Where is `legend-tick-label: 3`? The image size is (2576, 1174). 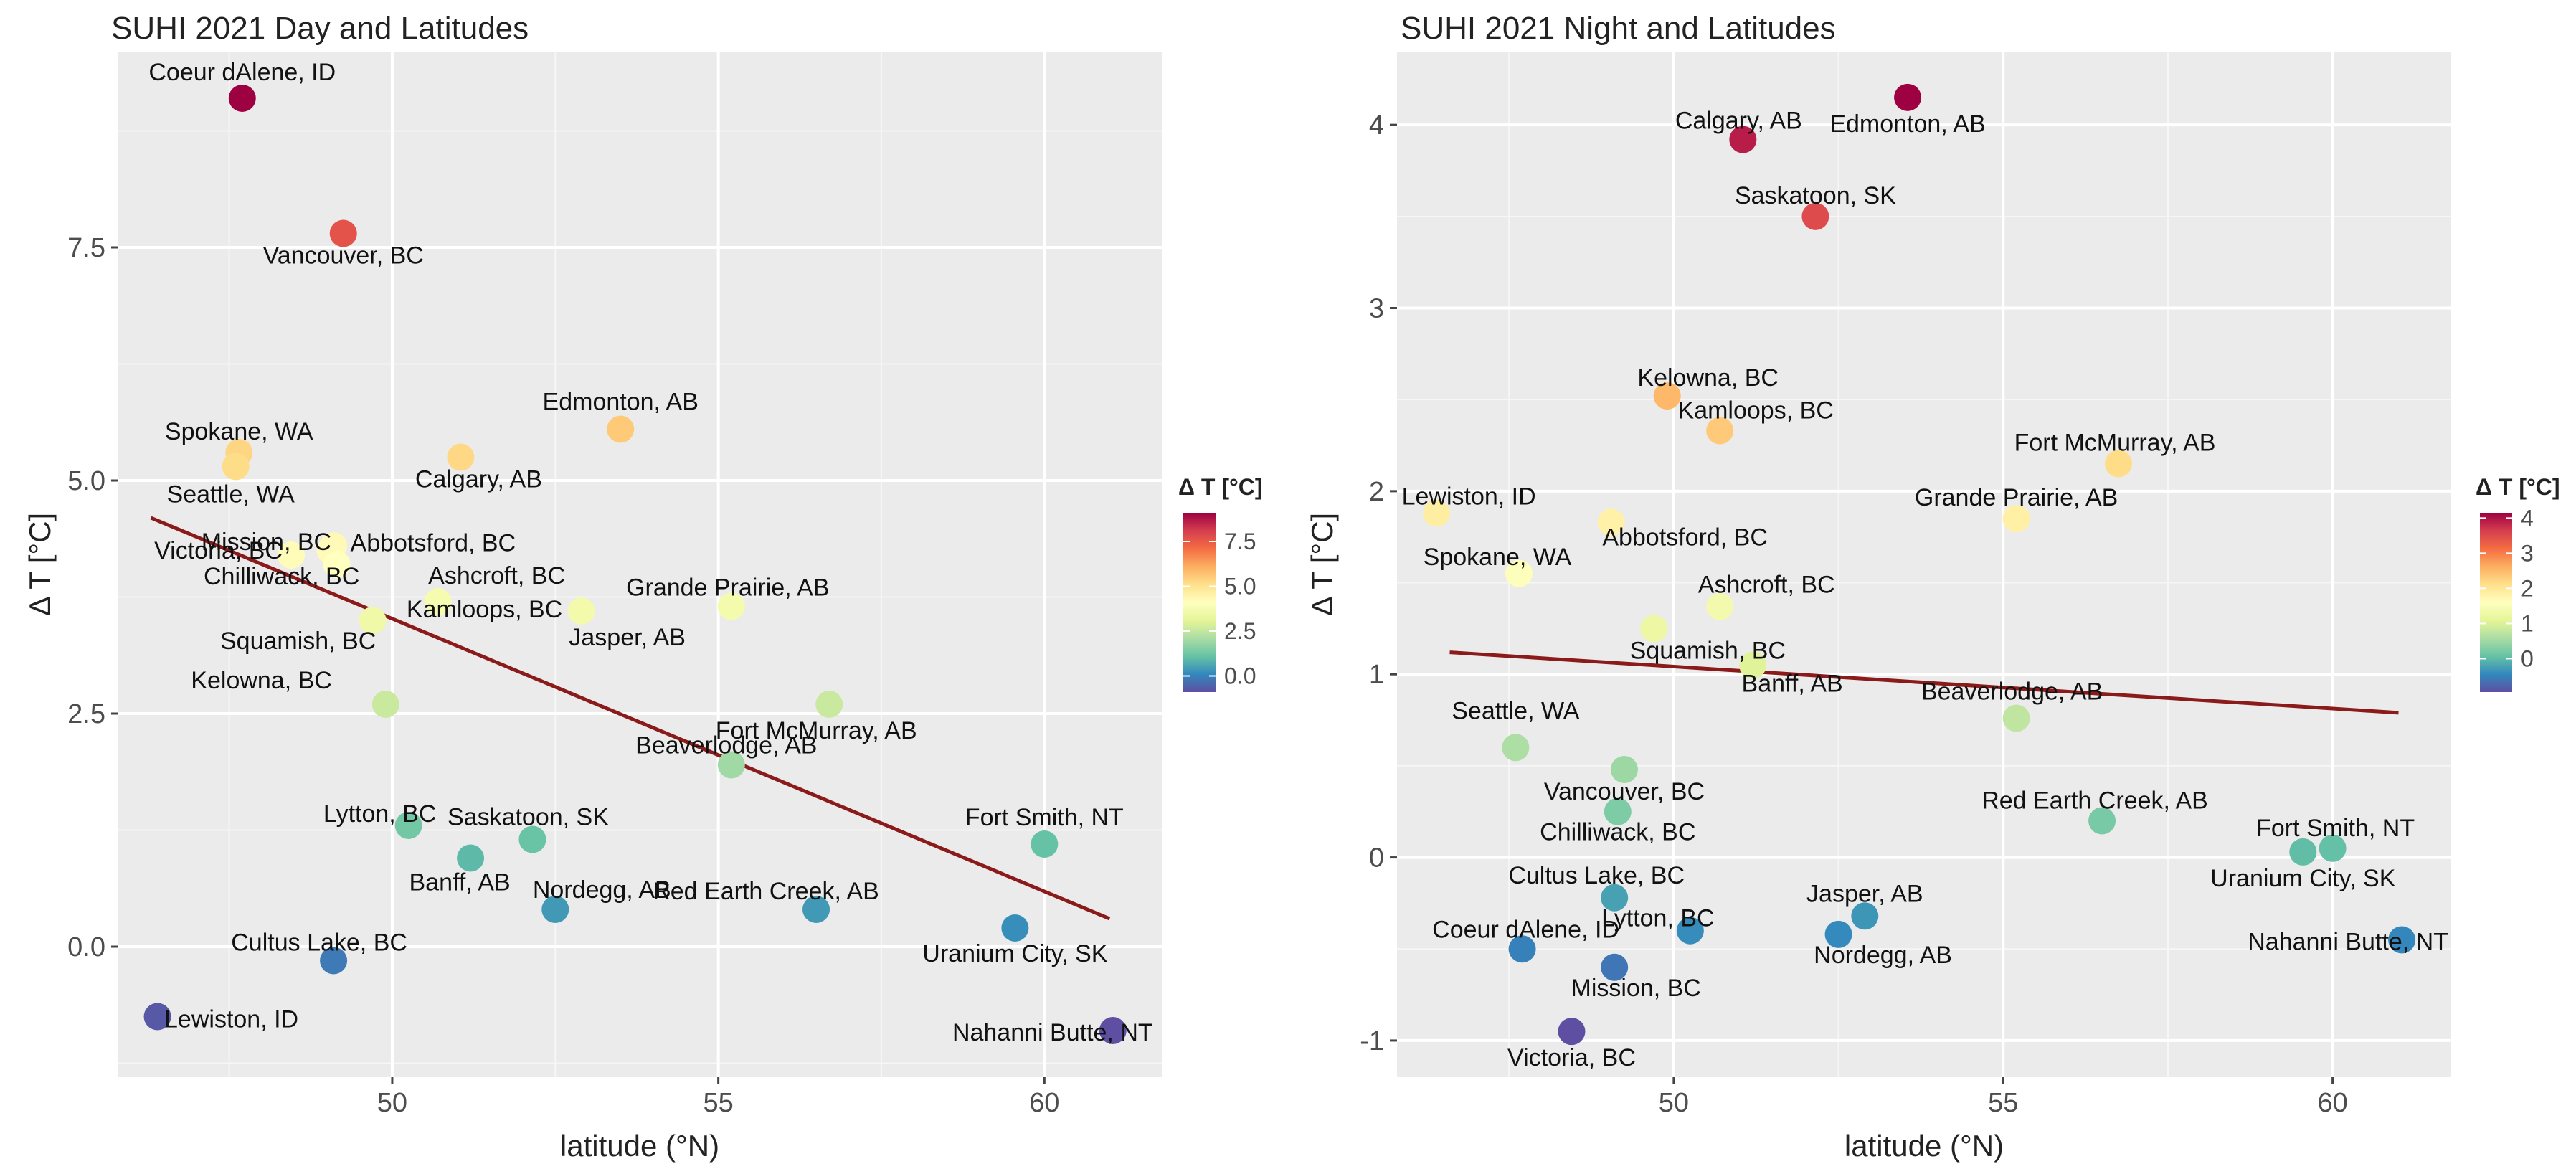
legend-tick-label: 3 is located at coordinates (2527, 553).